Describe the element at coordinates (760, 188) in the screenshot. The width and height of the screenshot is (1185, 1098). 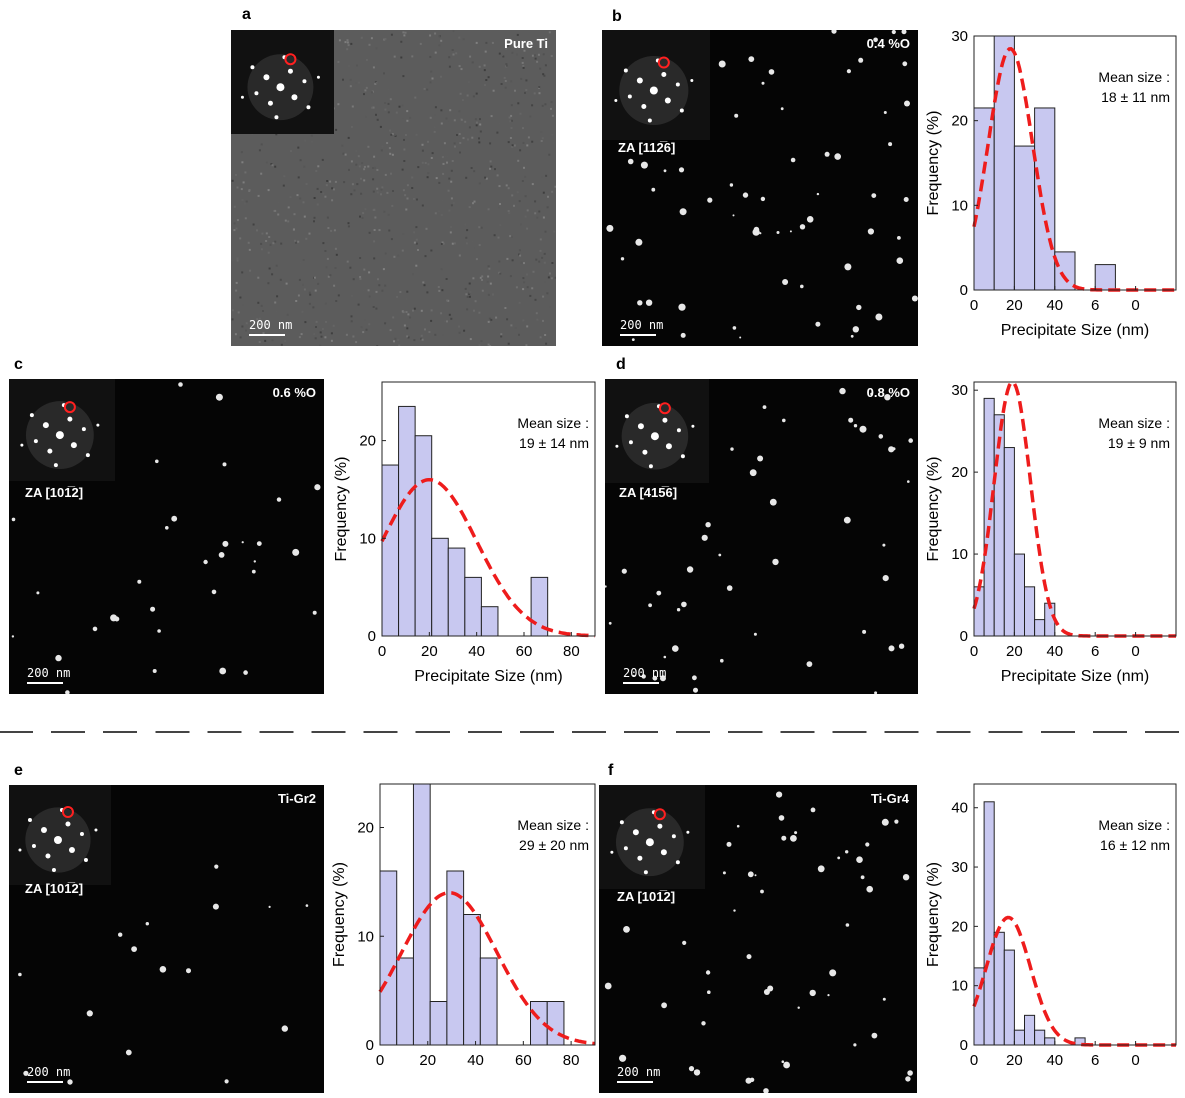
I see `tem-image-b: ZA [112̅6] 0.4 %O 200 nm` at that location.